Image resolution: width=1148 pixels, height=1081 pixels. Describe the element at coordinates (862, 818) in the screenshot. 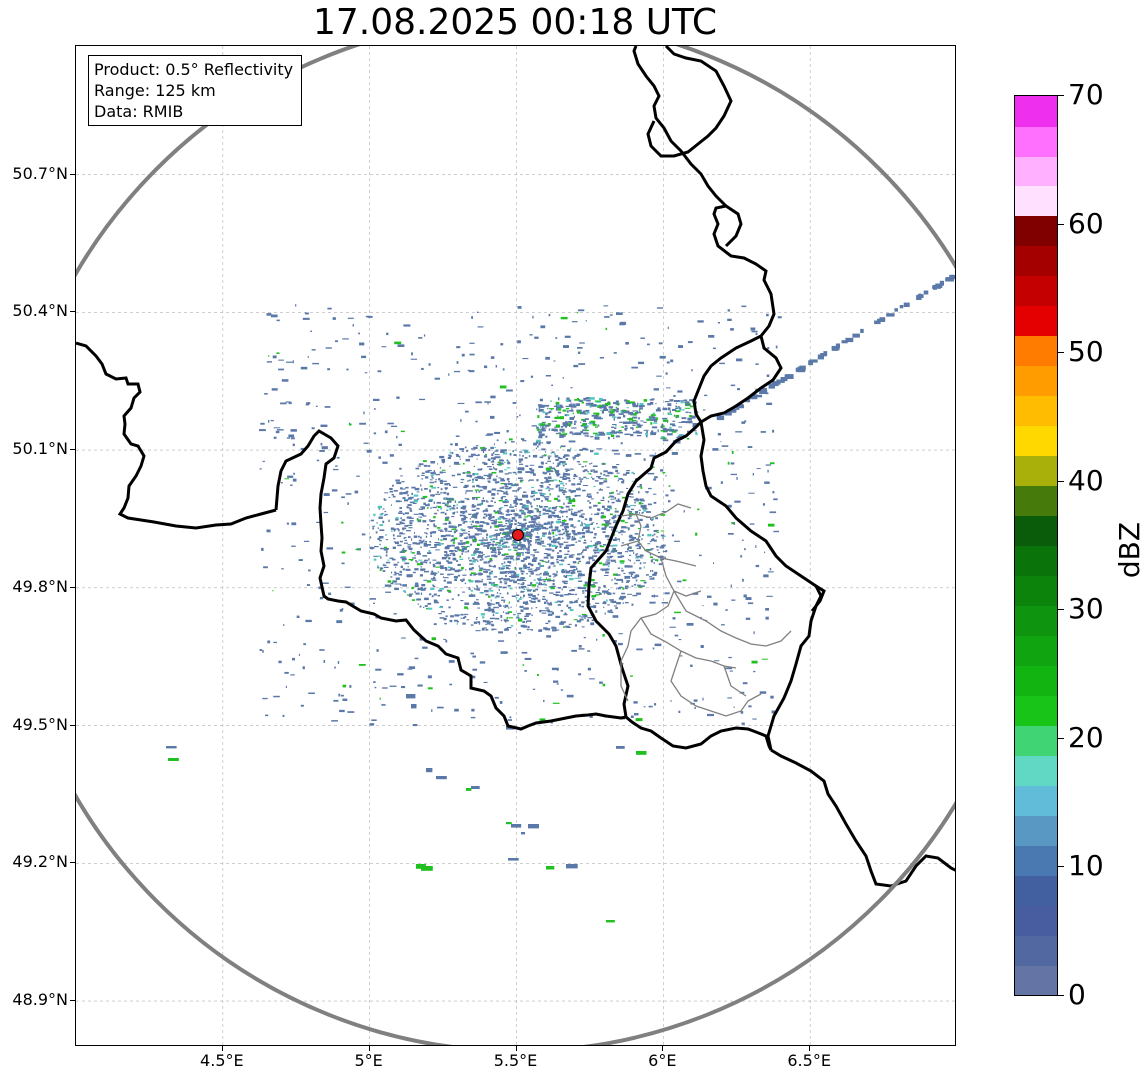

I see `border-france-germany-south` at that location.